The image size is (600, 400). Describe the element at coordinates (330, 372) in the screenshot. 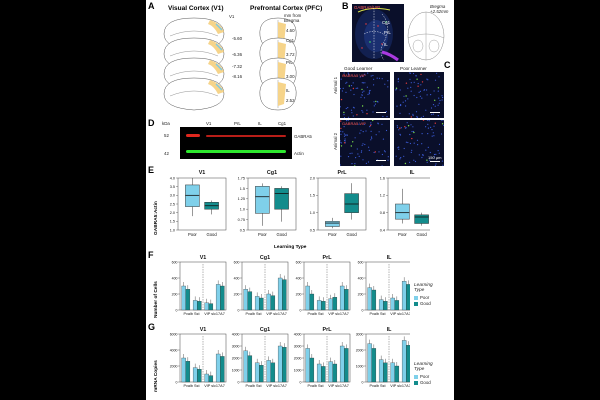

I see `panel-g-bar-vip-poor` at that location.